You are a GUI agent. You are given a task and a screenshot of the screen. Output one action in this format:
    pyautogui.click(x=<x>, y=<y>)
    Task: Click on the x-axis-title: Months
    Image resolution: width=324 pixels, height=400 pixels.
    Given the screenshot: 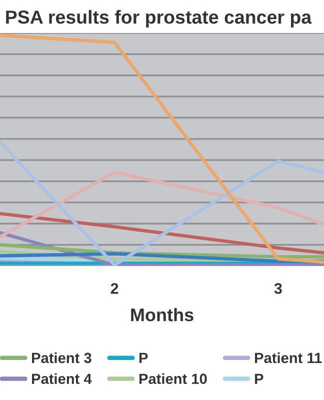 What is the action you would take?
    pyautogui.click(x=162, y=315)
    